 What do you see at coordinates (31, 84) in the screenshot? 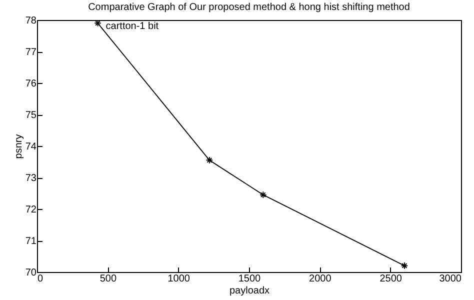
I see `y-tick-label: 76` at bounding box center [31, 84].